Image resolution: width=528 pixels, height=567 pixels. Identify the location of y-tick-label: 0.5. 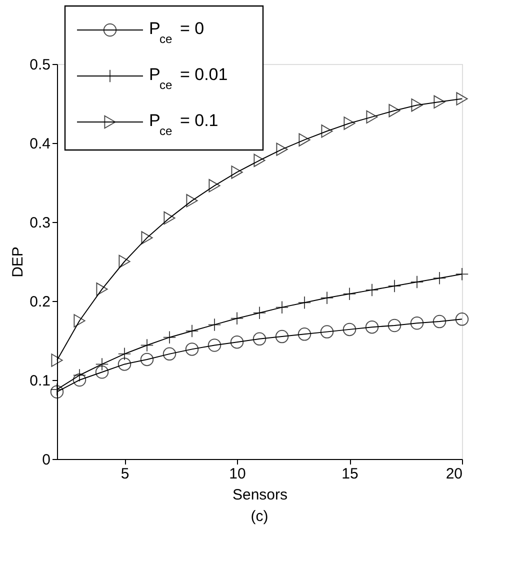
(40, 65).